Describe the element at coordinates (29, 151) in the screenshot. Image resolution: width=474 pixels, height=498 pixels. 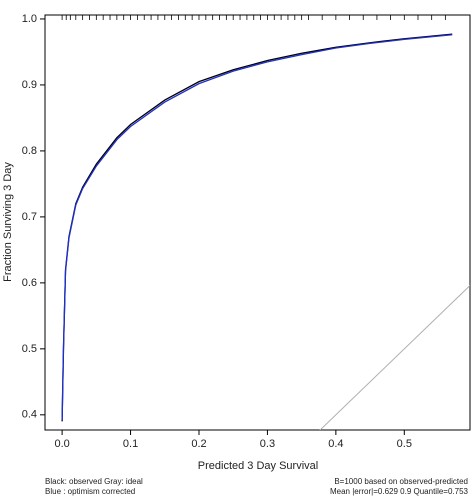
I see `y-tick-label: 0.8` at that location.